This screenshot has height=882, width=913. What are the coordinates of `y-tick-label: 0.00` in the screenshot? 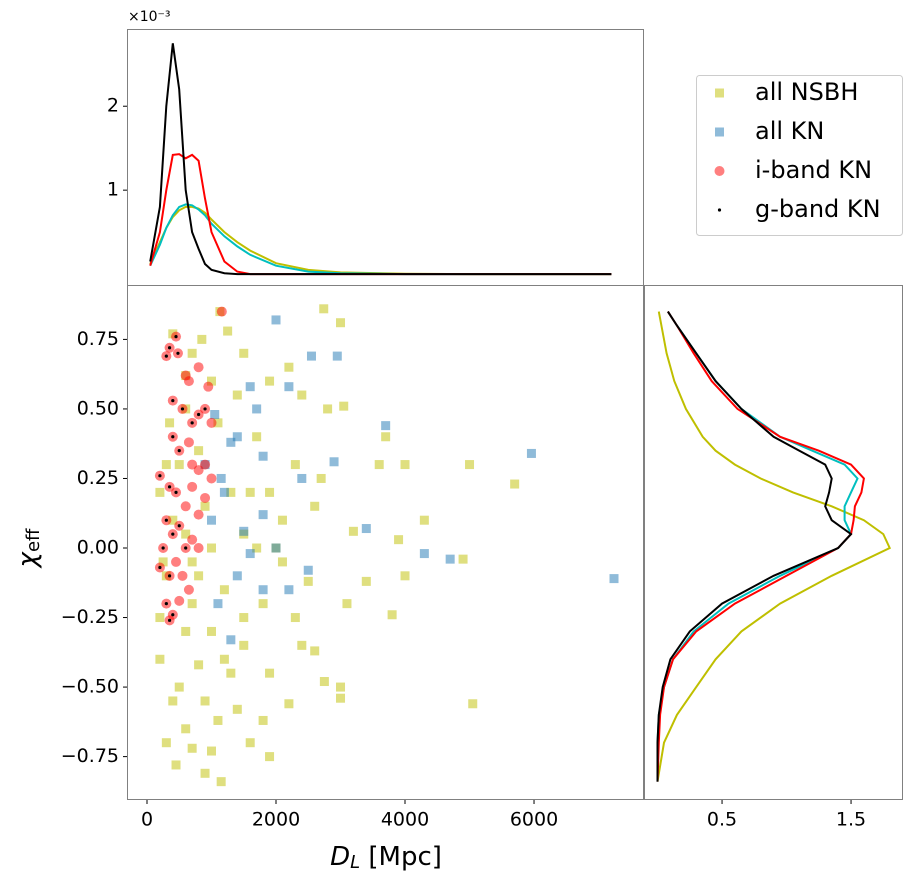 It's located at (98, 548).